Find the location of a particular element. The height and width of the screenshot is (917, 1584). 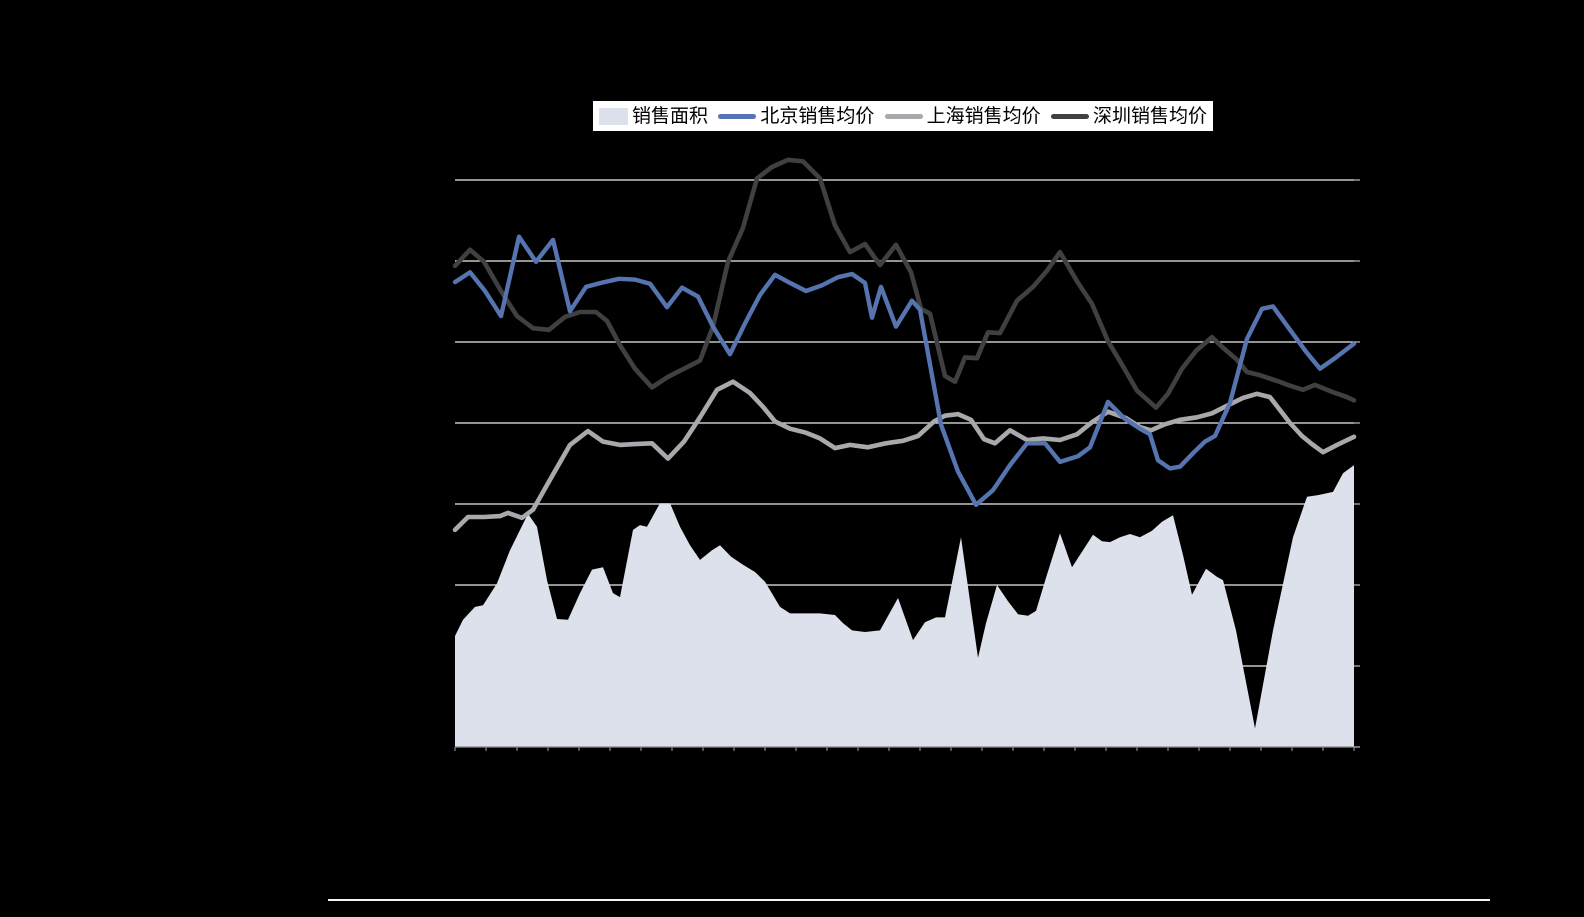

area-swatch-icon is located at coordinates (613, 116).